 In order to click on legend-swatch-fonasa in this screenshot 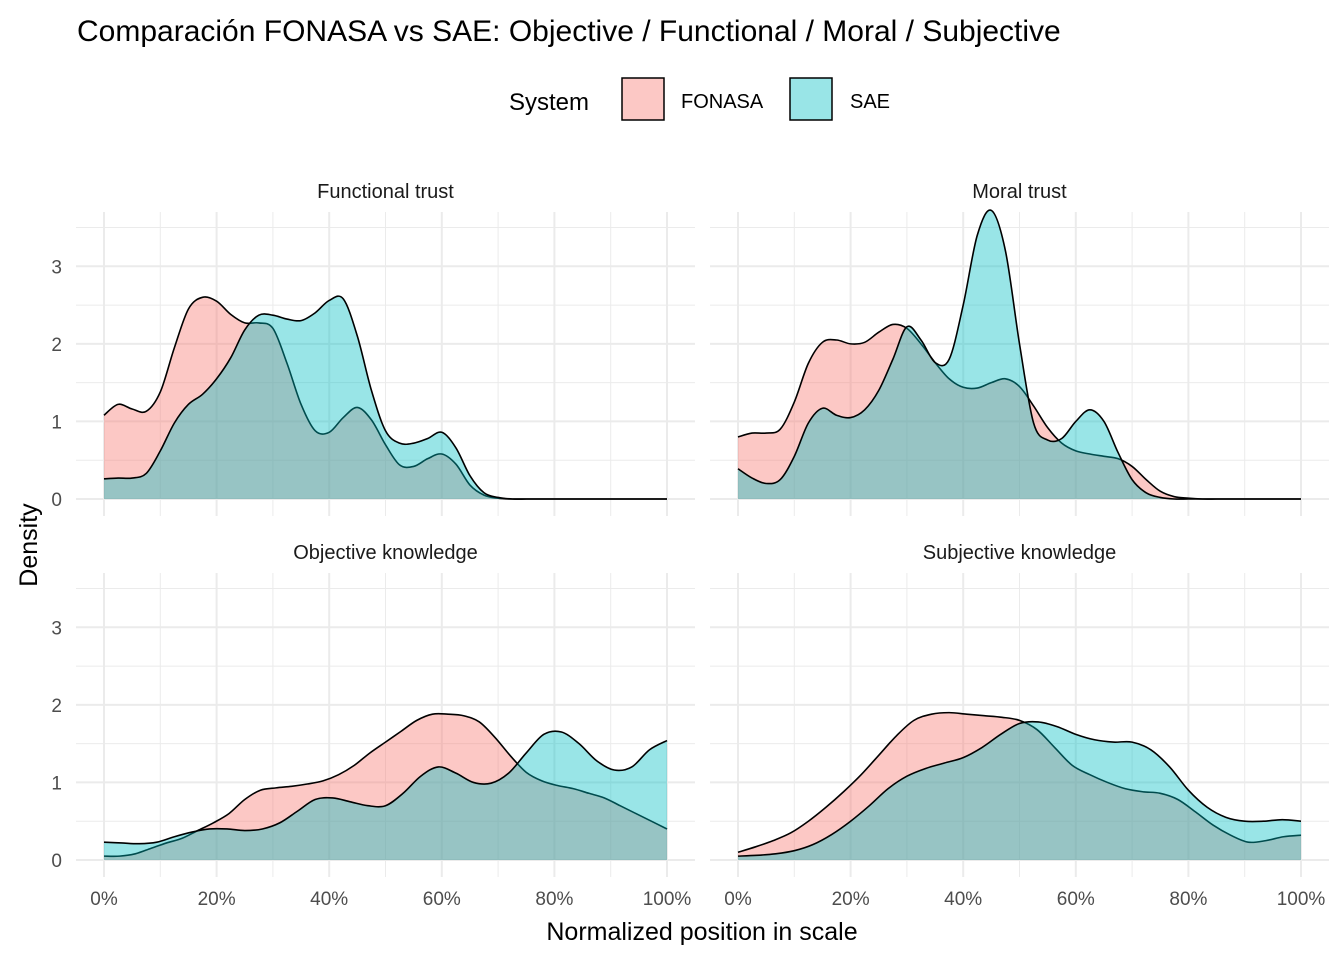, I will do `click(643, 99)`.